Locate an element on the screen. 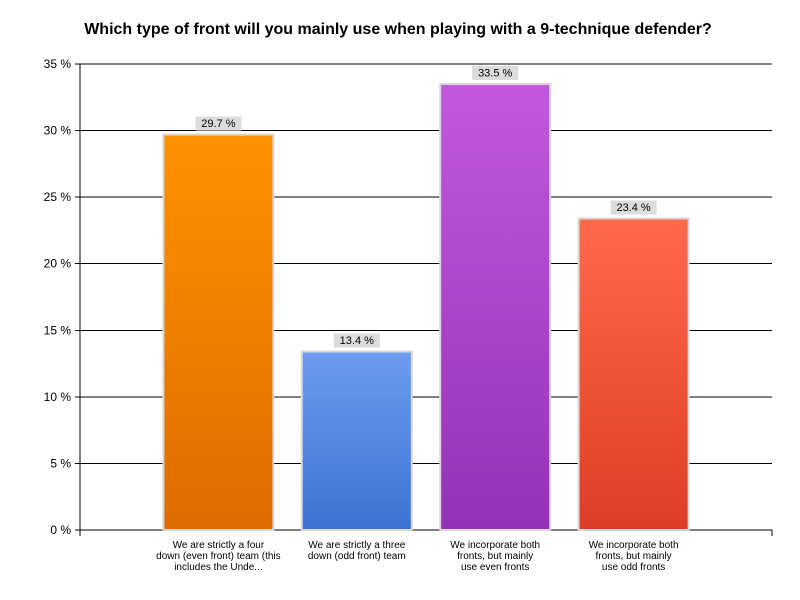 The width and height of the screenshot is (800, 600). data-label: 29.7 % is located at coordinates (218, 124).